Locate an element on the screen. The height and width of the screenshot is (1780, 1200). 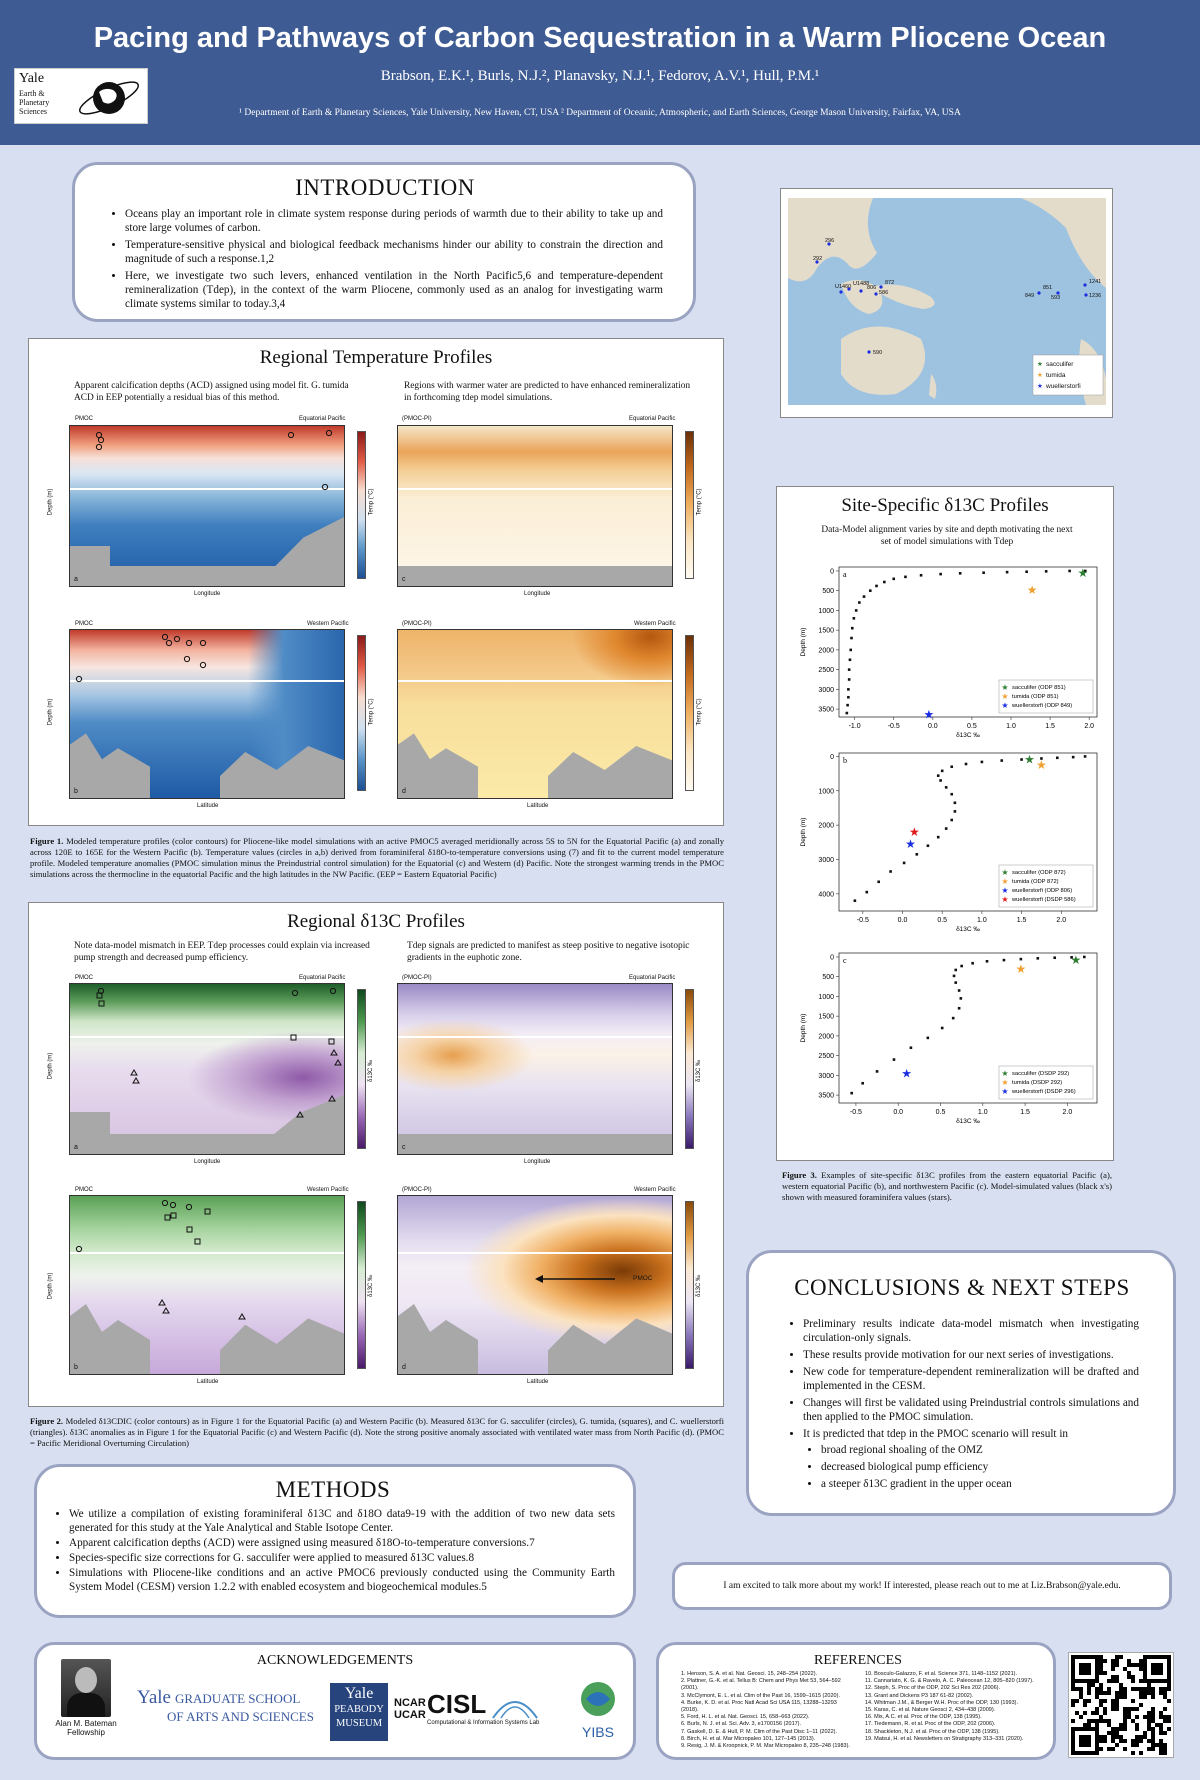
globe-icon is located at coordinates (109, 98).